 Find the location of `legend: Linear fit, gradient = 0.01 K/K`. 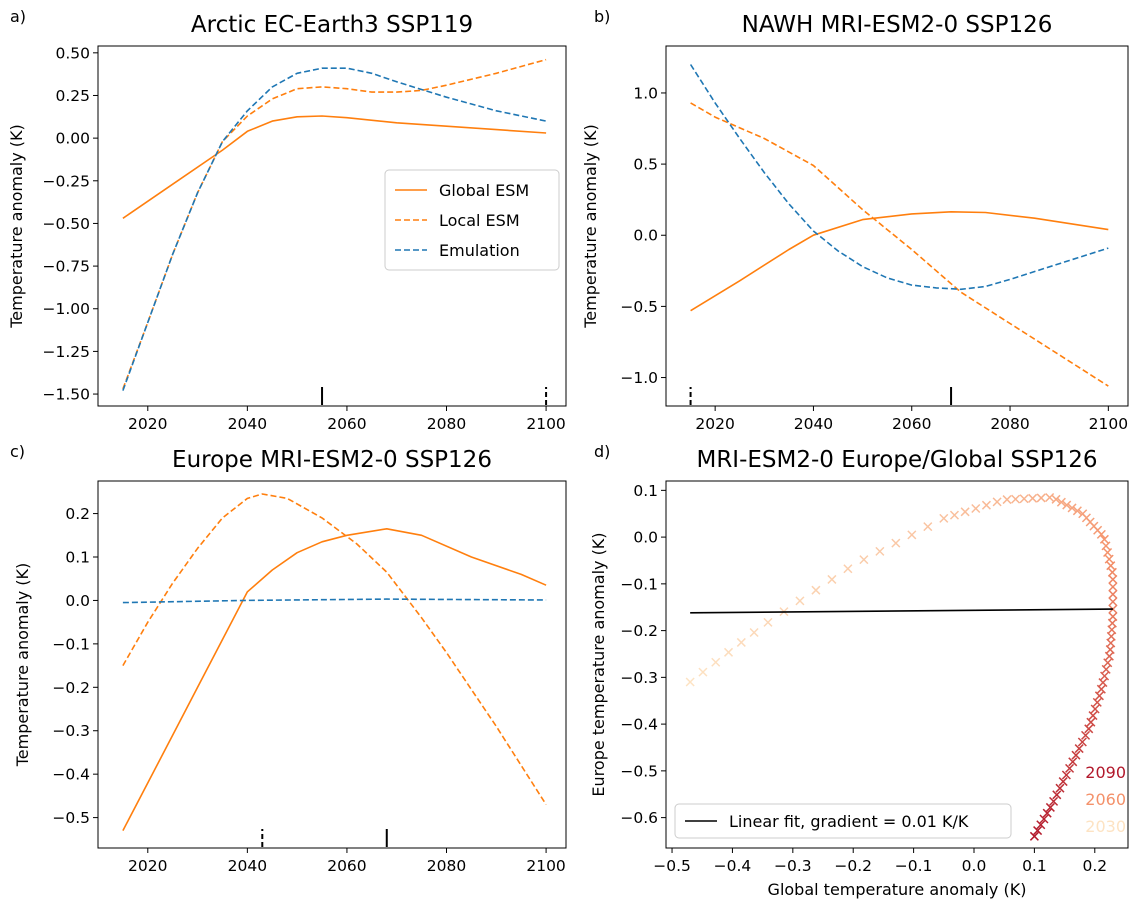

legend: Linear fit, gradient = 0.01 K/K is located at coordinates (843, 821).